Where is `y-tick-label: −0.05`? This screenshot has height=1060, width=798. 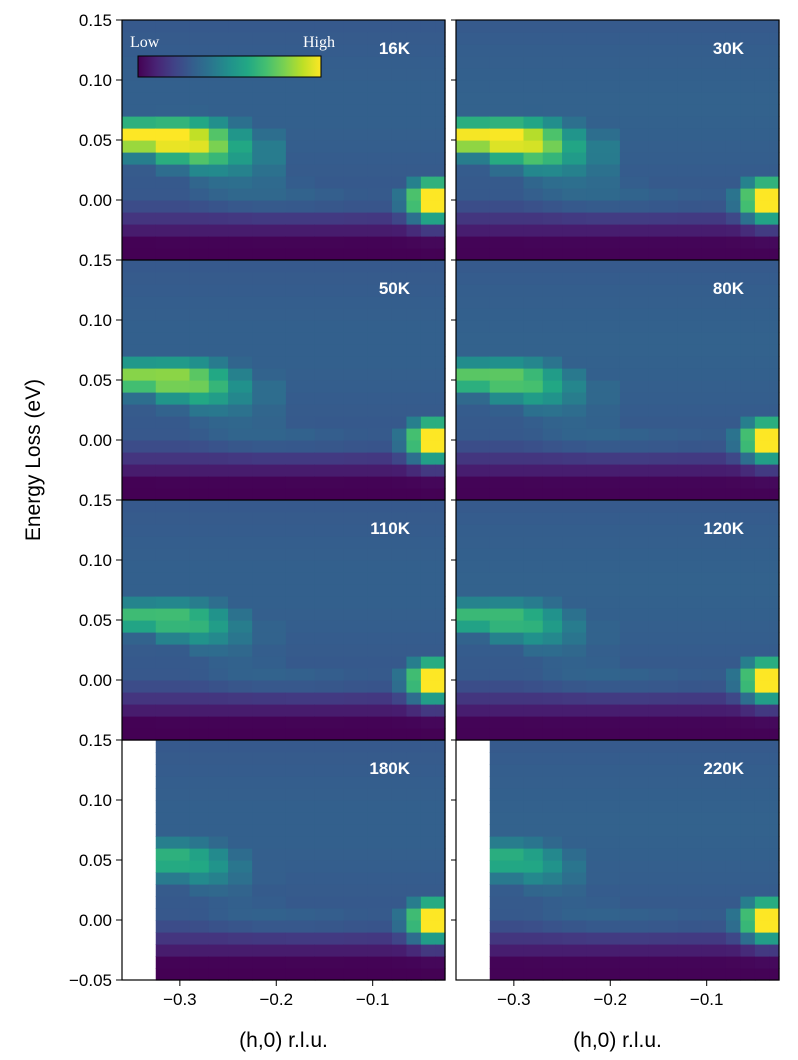
y-tick-label: −0.05 is located at coordinates (90, 980).